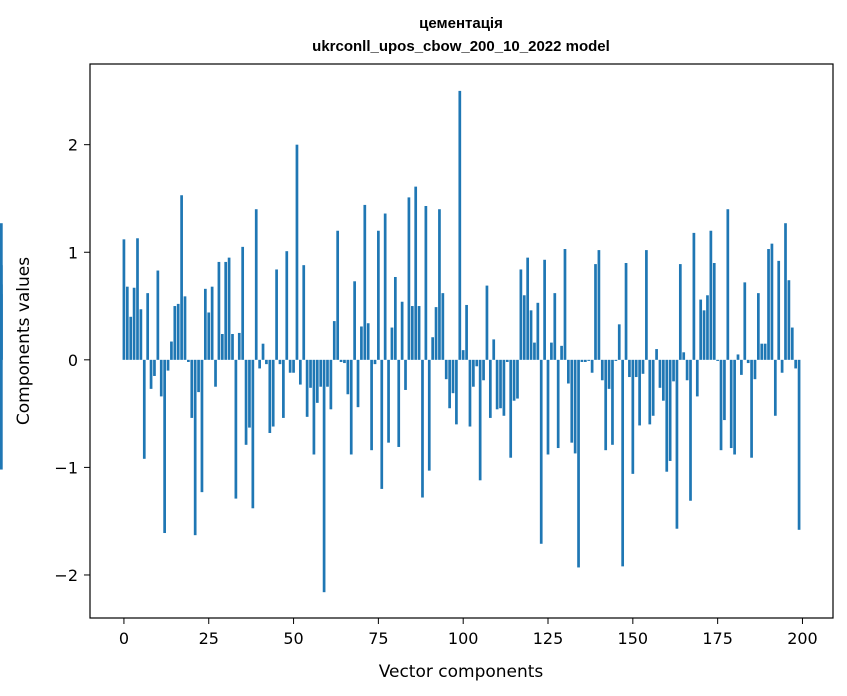  What do you see at coordinates (802, 638) in the screenshot?
I see `x-tick-label-200: 200` at bounding box center [802, 638].